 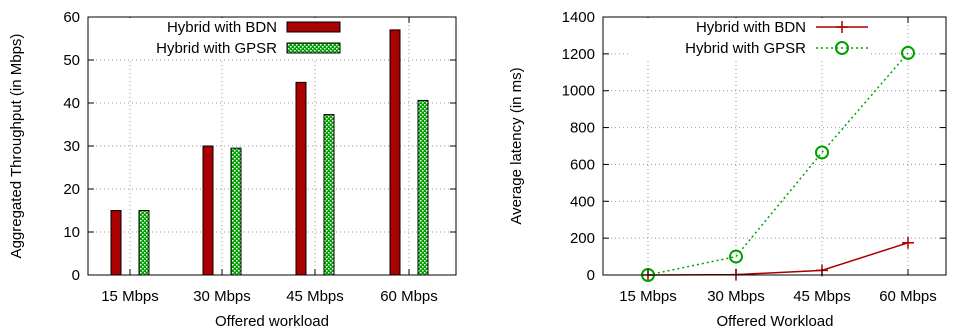 I want to click on legend-swatch-bdn, so click(x=313, y=27).